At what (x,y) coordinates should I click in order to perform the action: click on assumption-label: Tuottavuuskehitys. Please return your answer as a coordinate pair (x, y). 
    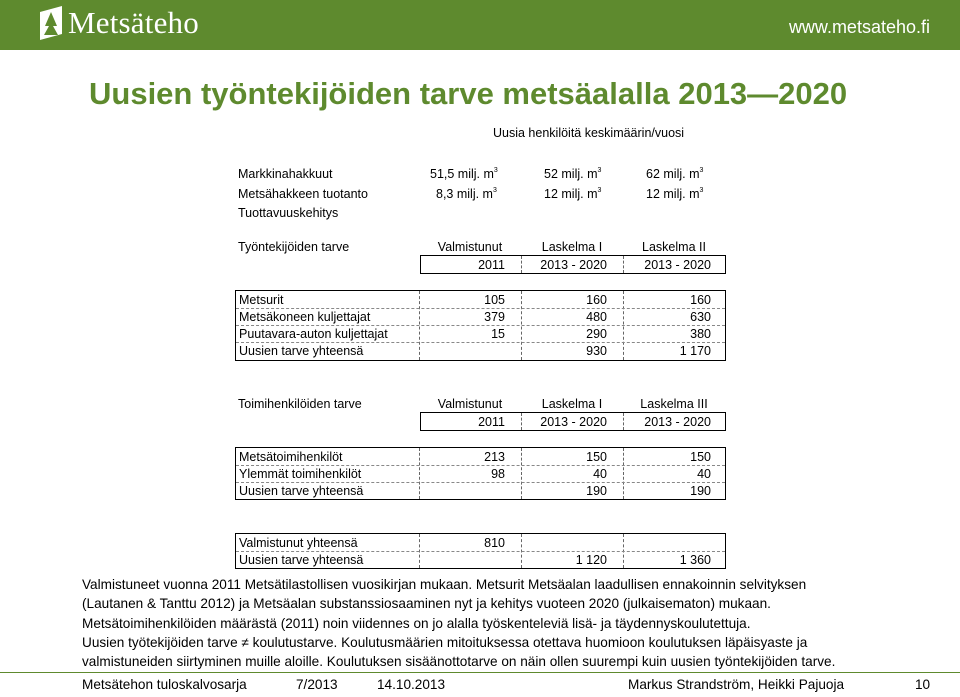
    Looking at the image, I should click on (288, 213).